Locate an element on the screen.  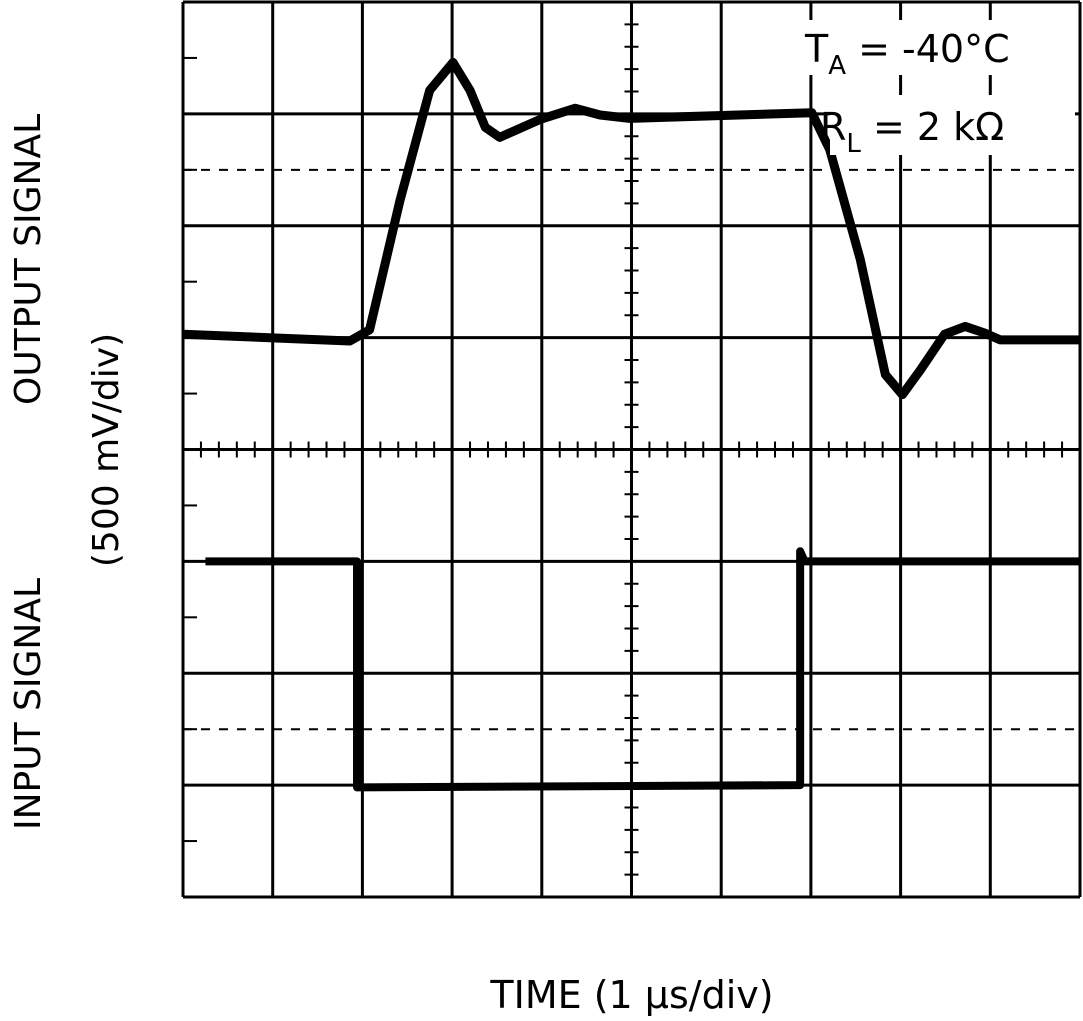
annotation-ta: TA = -40°C is located at coordinates (935, 50).